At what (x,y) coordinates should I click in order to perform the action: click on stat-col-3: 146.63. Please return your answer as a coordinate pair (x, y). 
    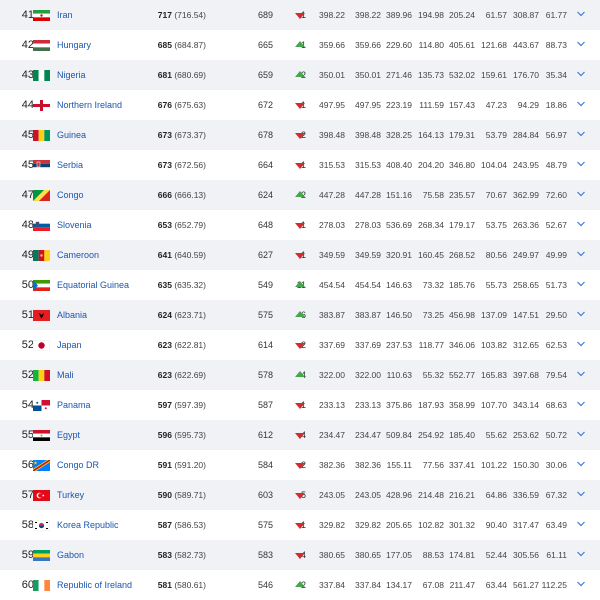
    Looking at the image, I should click on (399, 285).